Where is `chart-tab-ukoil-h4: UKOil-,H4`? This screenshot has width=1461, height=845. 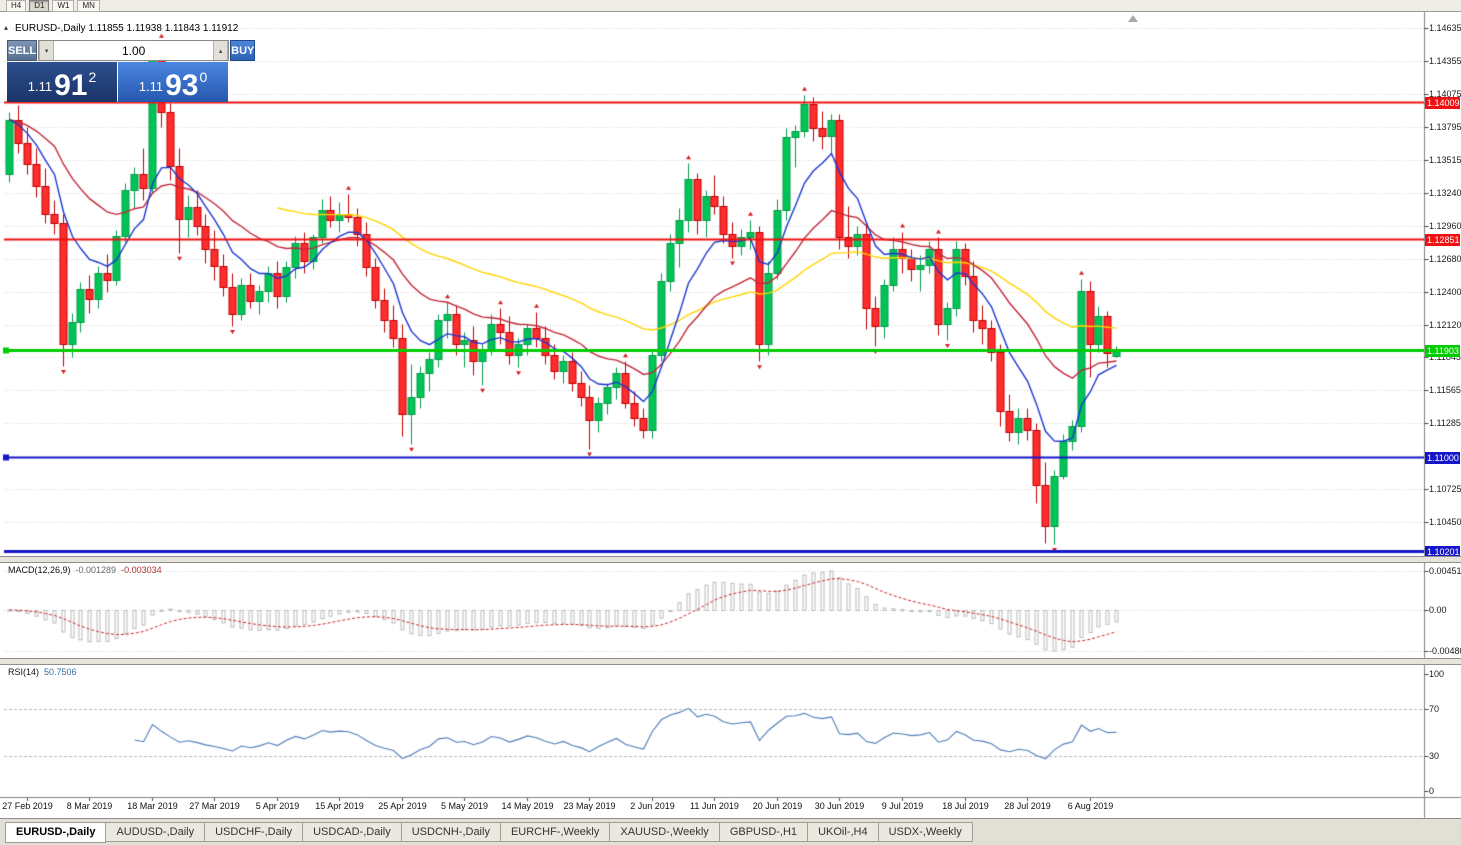 chart-tab-ukoil-h4: UKOil-,H4 is located at coordinates (843, 832).